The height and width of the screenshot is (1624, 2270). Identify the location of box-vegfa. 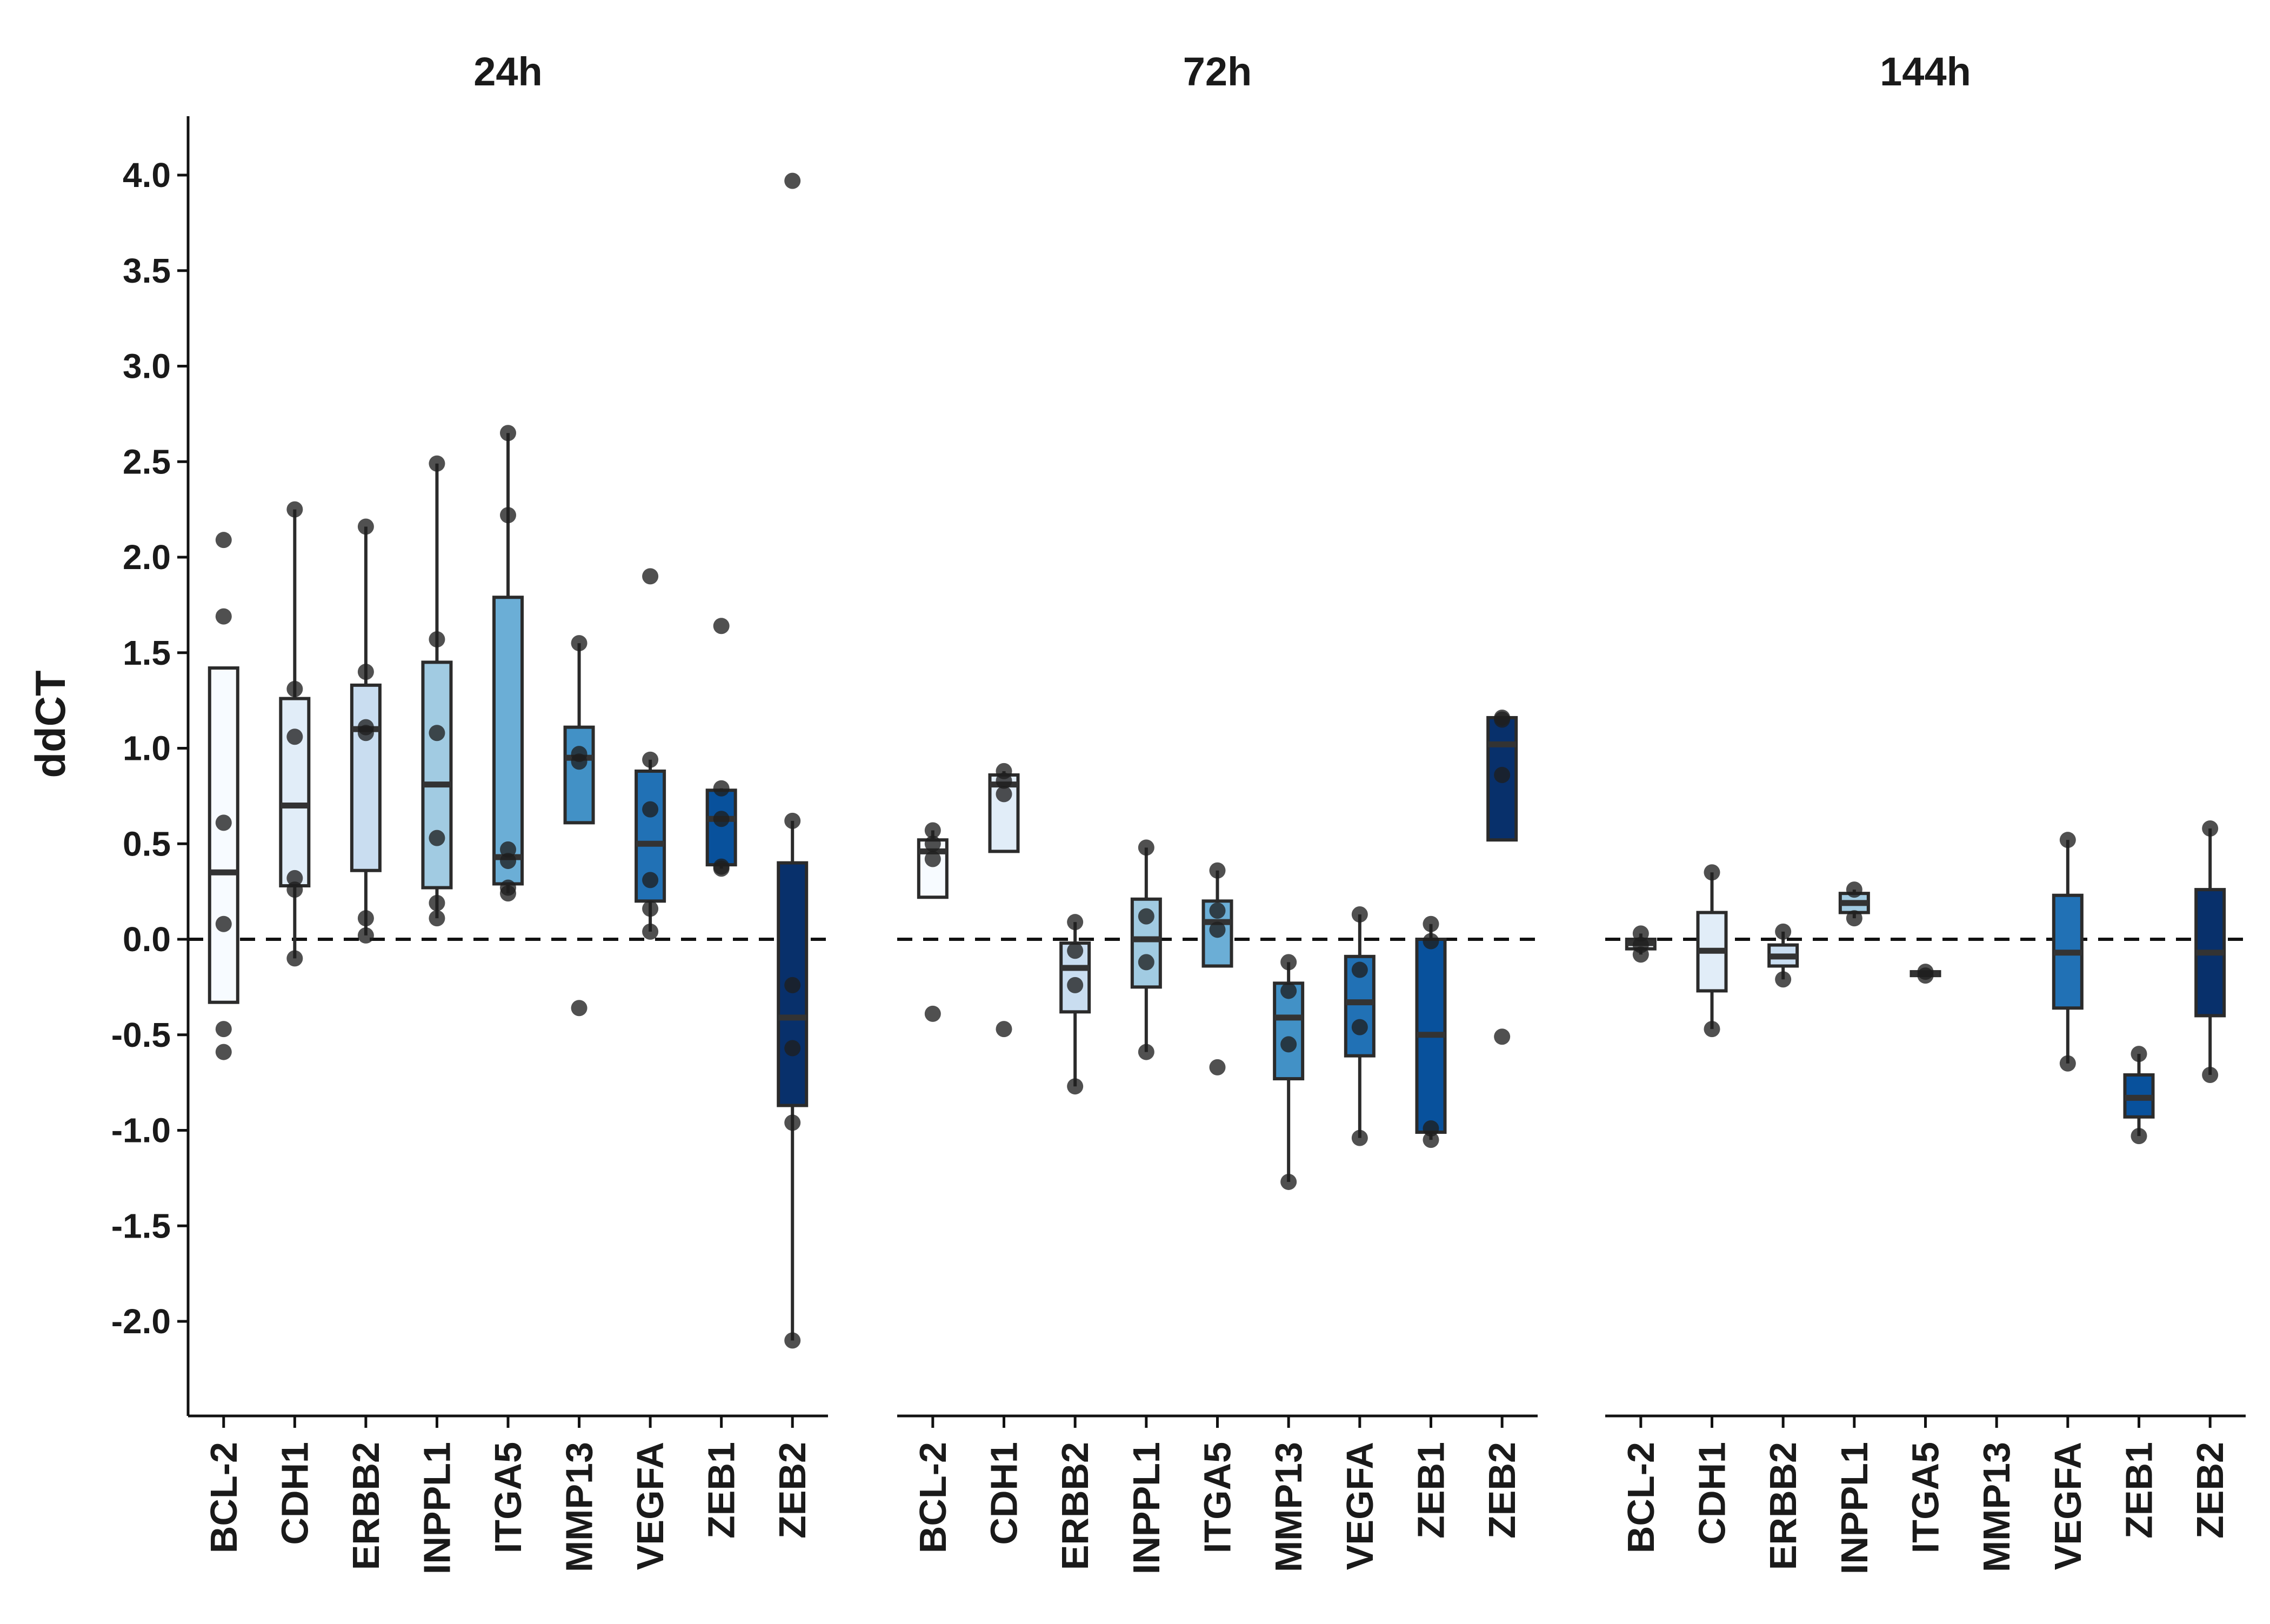
(1360, 1026).